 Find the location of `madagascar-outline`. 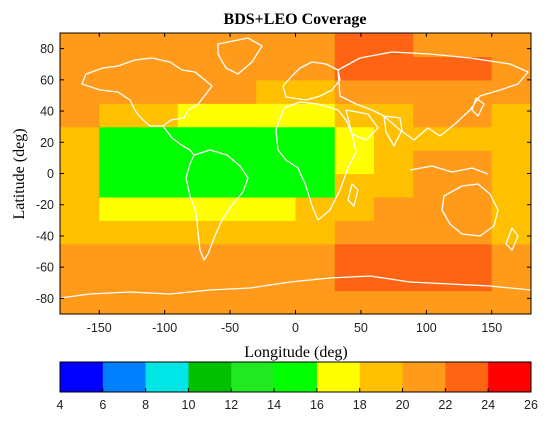

madagascar-outline is located at coordinates (353, 195).